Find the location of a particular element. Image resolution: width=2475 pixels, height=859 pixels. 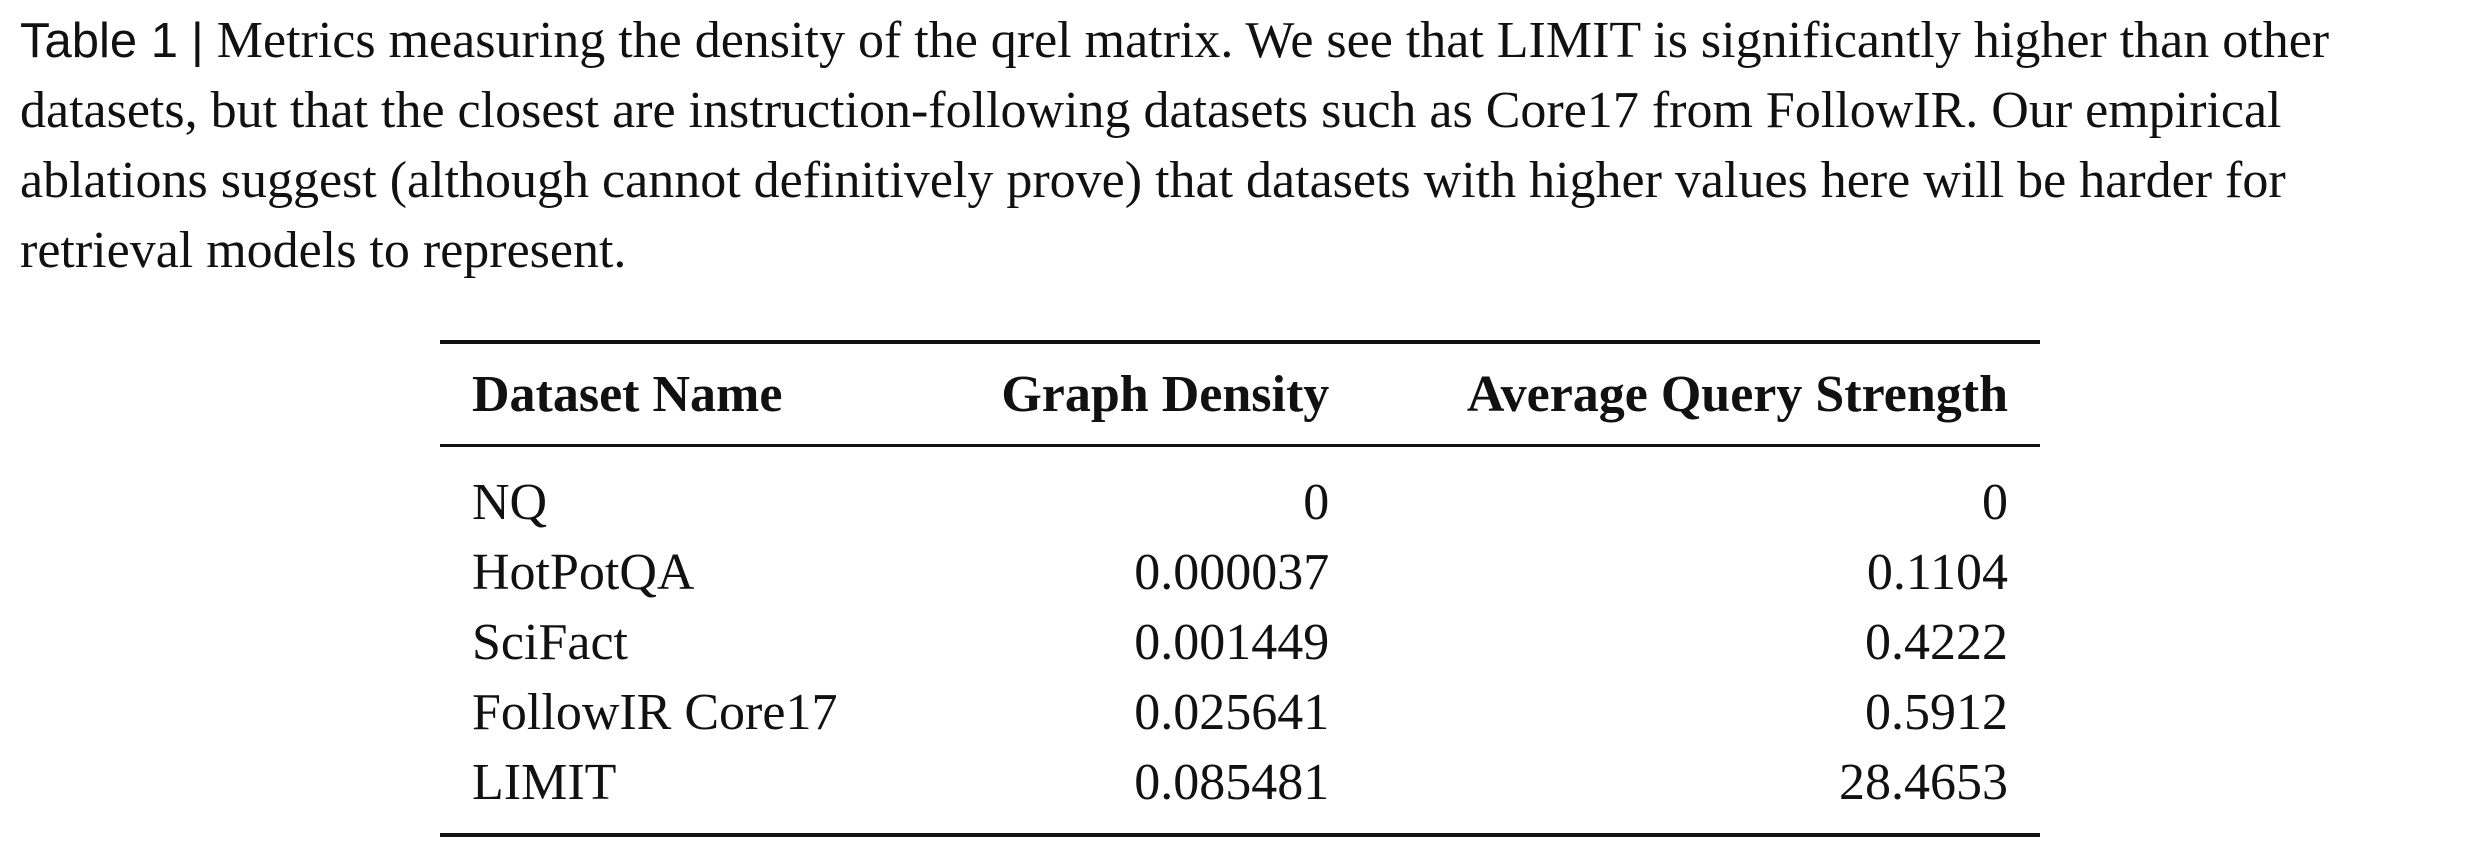

cell-dataset-name: FollowIR Core17 is located at coordinates (655, 712).